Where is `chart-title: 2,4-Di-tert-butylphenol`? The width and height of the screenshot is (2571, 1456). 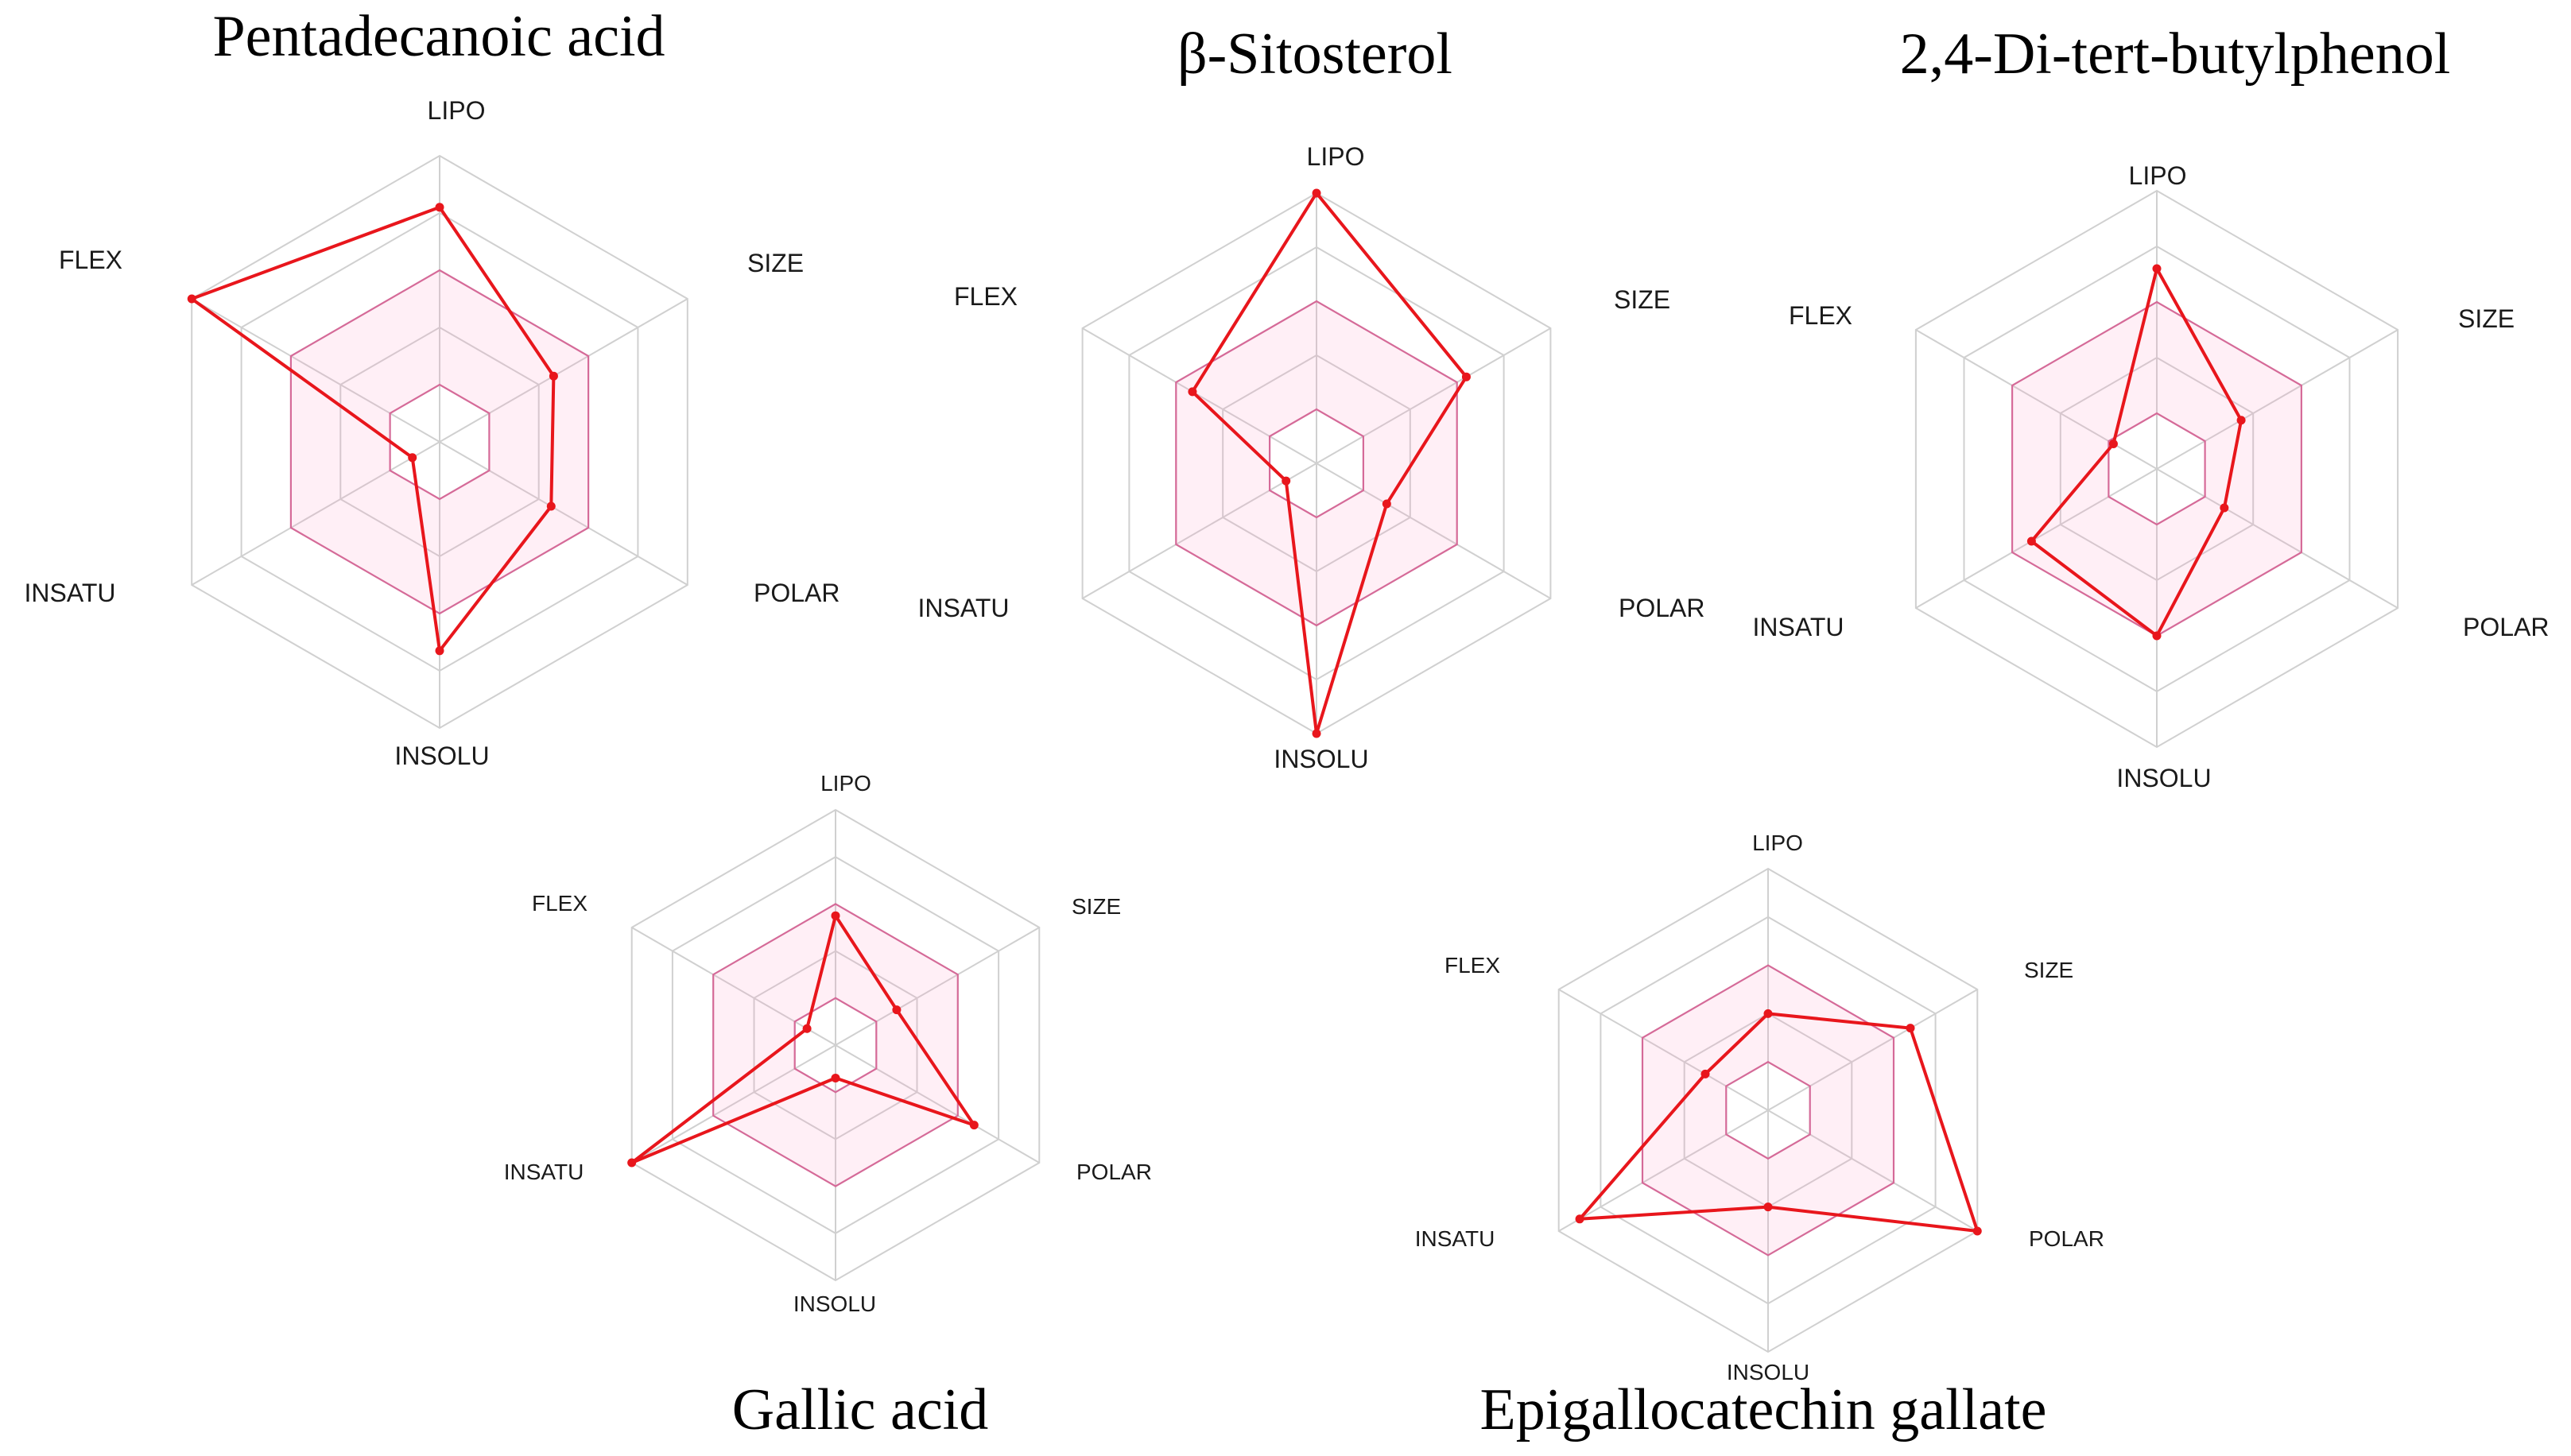 chart-title: 2,4-Di-tert-butylphenol is located at coordinates (2175, 54).